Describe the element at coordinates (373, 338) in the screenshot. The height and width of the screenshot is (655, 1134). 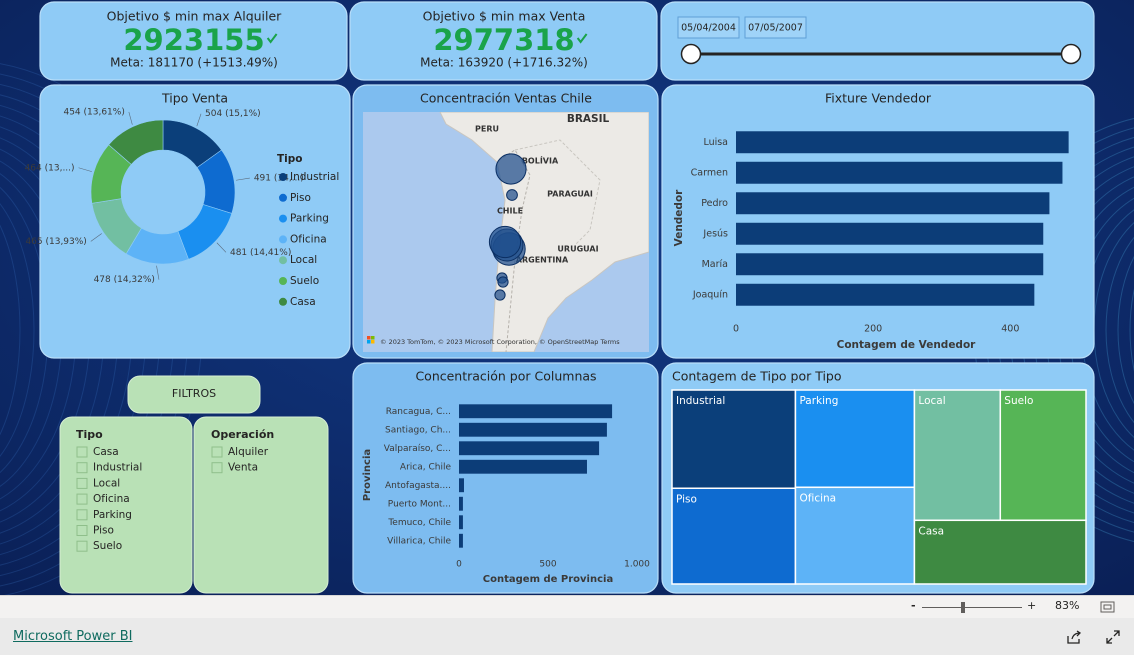
I see `ms-logo` at that location.